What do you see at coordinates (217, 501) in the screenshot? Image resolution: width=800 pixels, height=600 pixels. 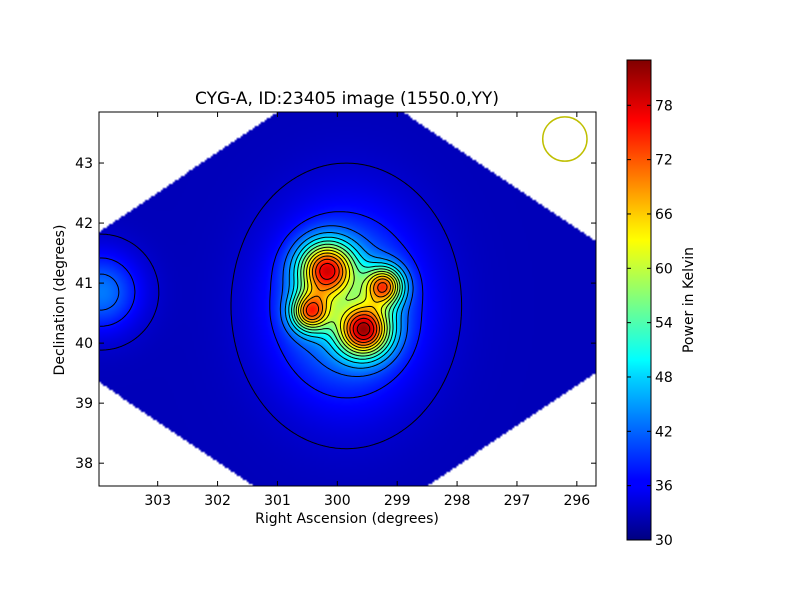 I see `x-tick-label: 302` at bounding box center [217, 501].